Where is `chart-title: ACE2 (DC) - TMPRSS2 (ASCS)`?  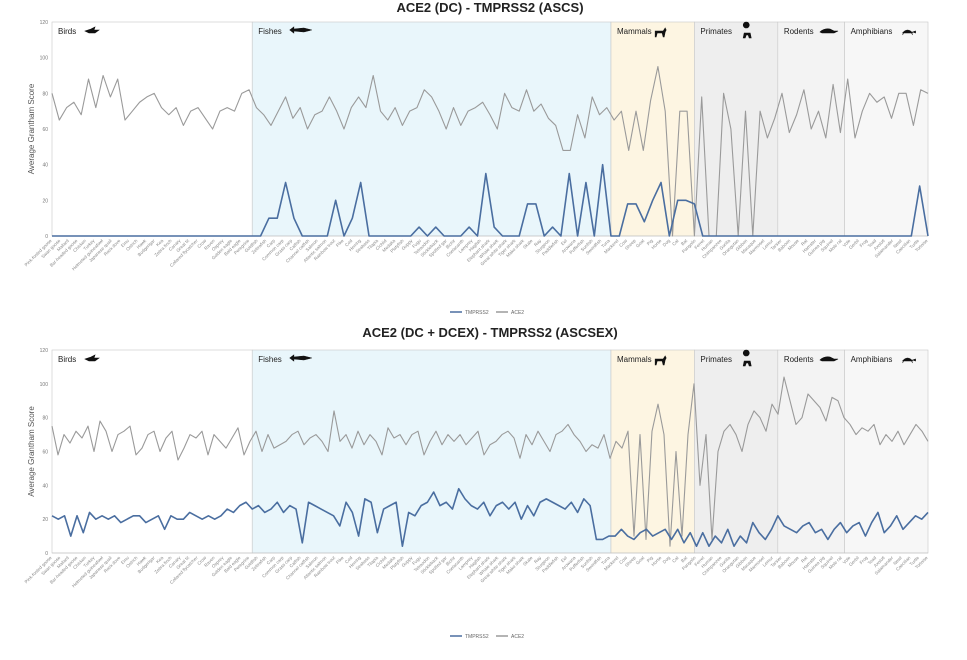
chart-title: ACE2 (DC) - TMPRSS2 (ASCS) is located at coordinates (489, 7).